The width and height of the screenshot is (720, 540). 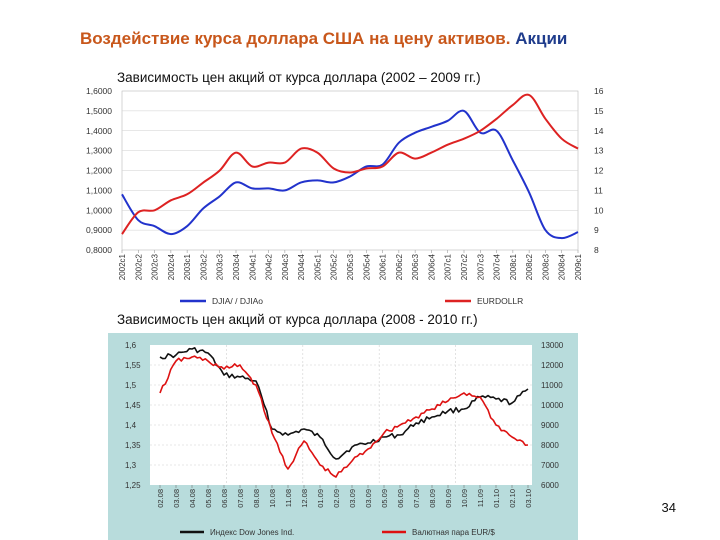 What do you see at coordinates (596, 250) in the screenshot?
I see `chart1-right-tick-label: 8` at bounding box center [596, 250].